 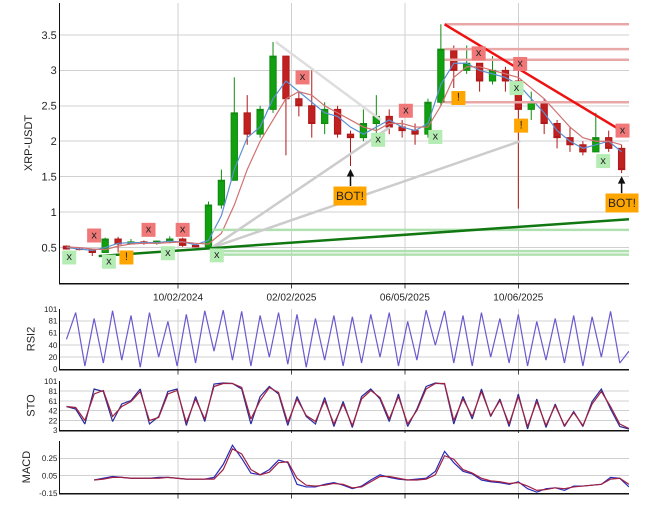 What do you see at coordinates (32, 339) in the screenshot?
I see `y-axis-title: RSI2` at bounding box center [32, 339].